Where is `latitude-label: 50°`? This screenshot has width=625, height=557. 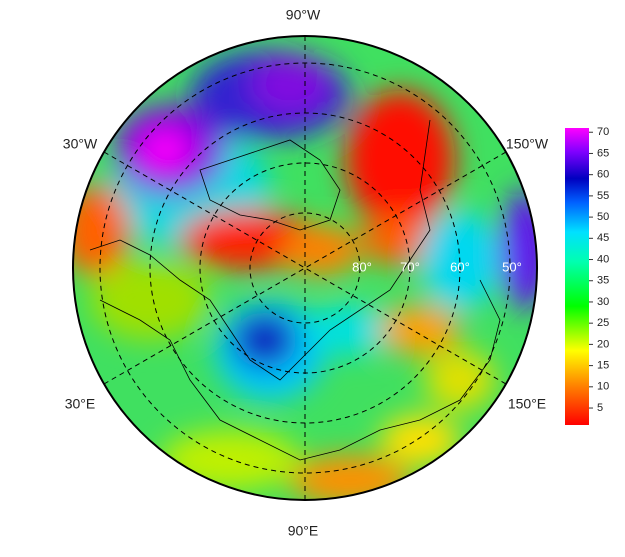
latitude-label: 50° is located at coordinates (512, 266).